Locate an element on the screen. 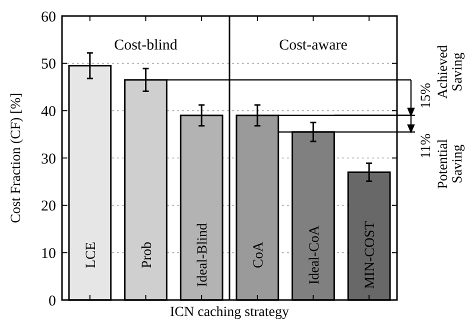 The height and width of the screenshot is (331, 474). y-tick-label: 20 is located at coordinates (48, 206).